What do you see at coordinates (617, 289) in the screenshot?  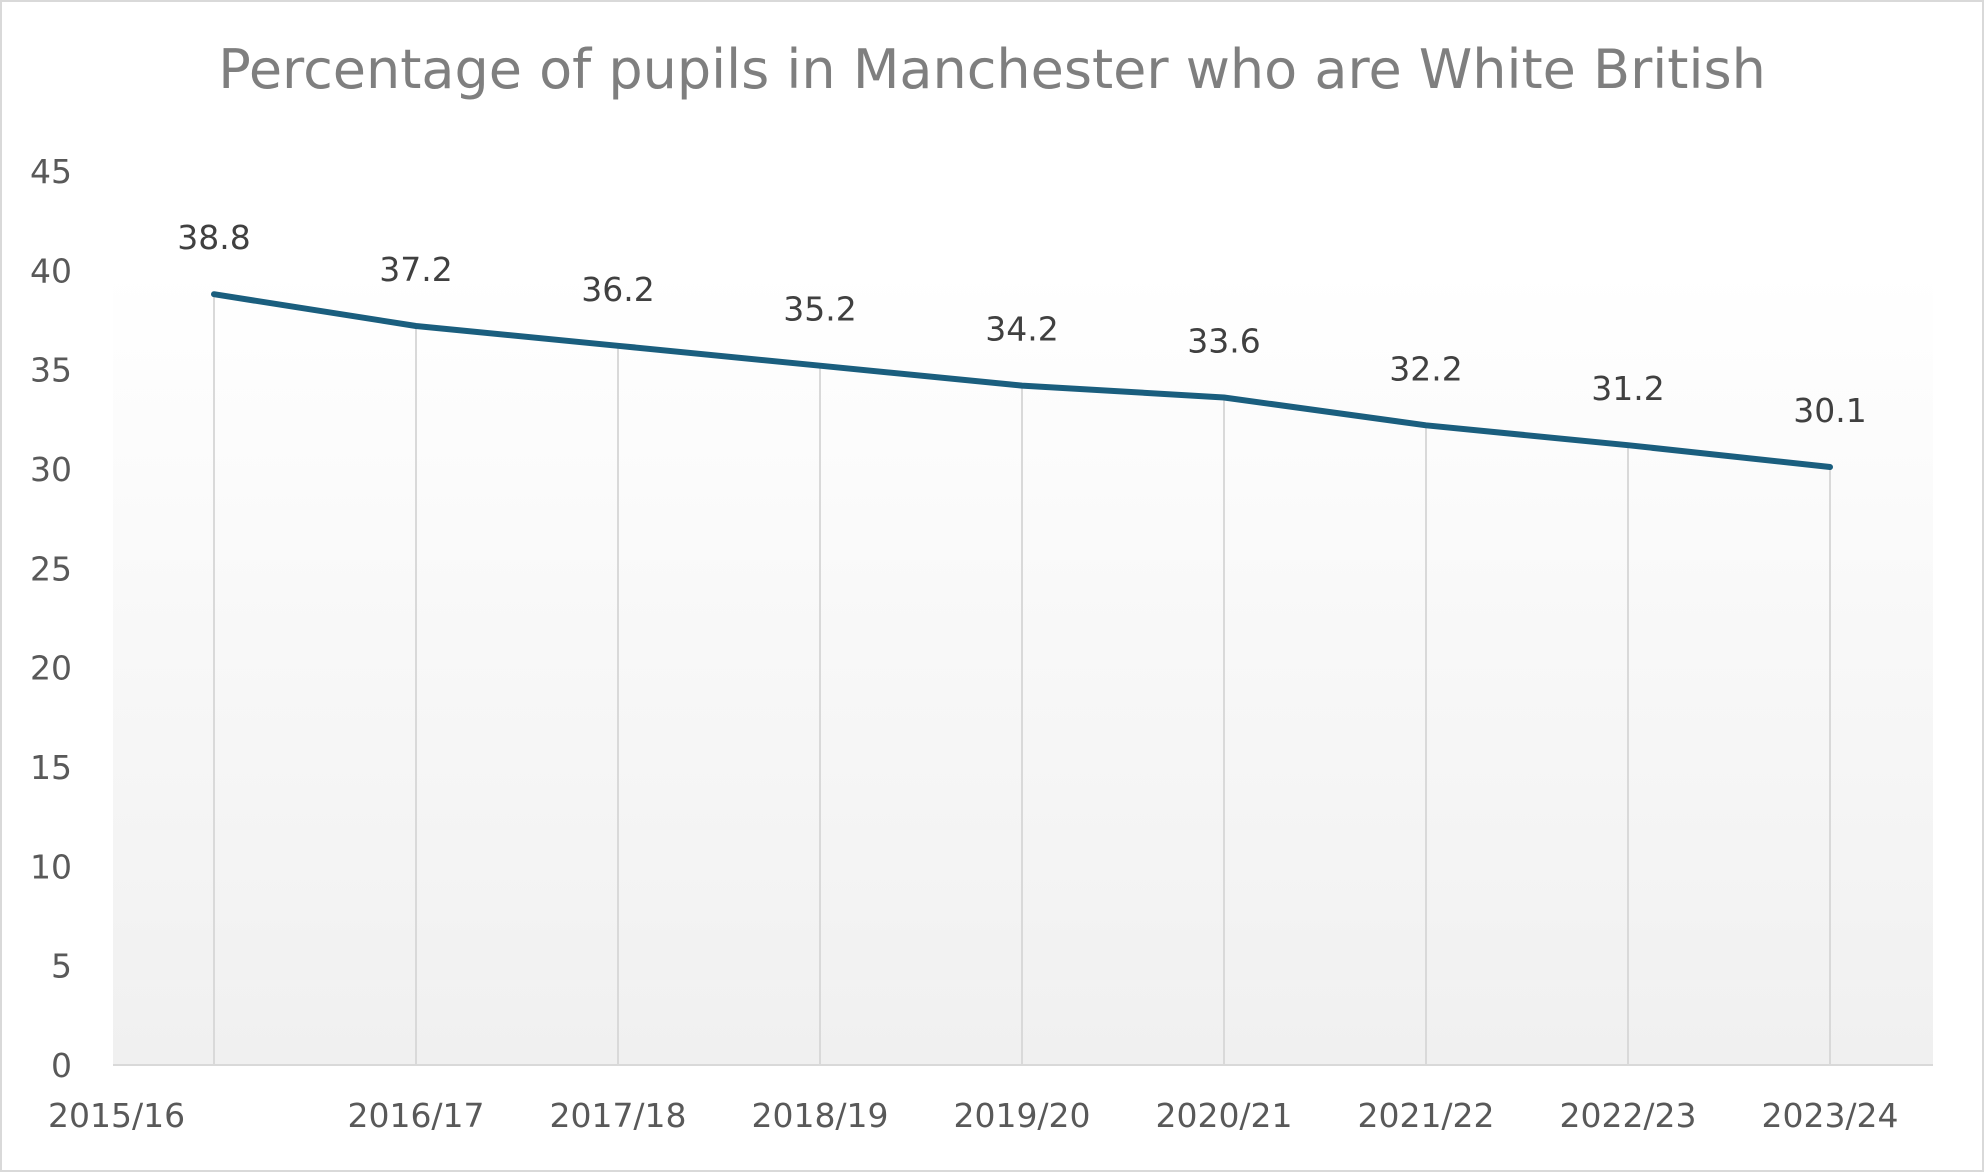 I see `data-label: 36.2` at bounding box center [617, 289].